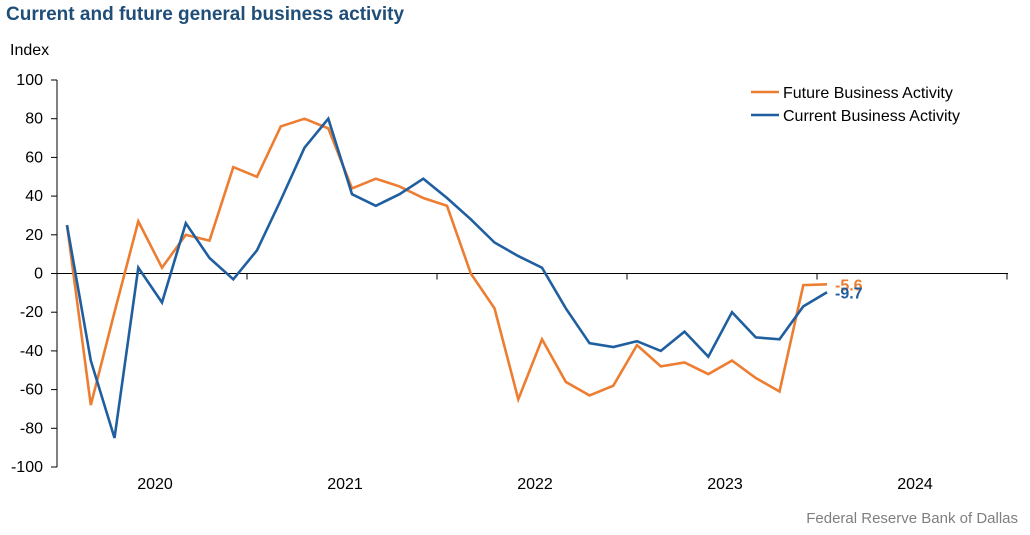  Describe the element at coordinates (29, 80) in the screenshot. I see `y-tick-label: 100` at that location.